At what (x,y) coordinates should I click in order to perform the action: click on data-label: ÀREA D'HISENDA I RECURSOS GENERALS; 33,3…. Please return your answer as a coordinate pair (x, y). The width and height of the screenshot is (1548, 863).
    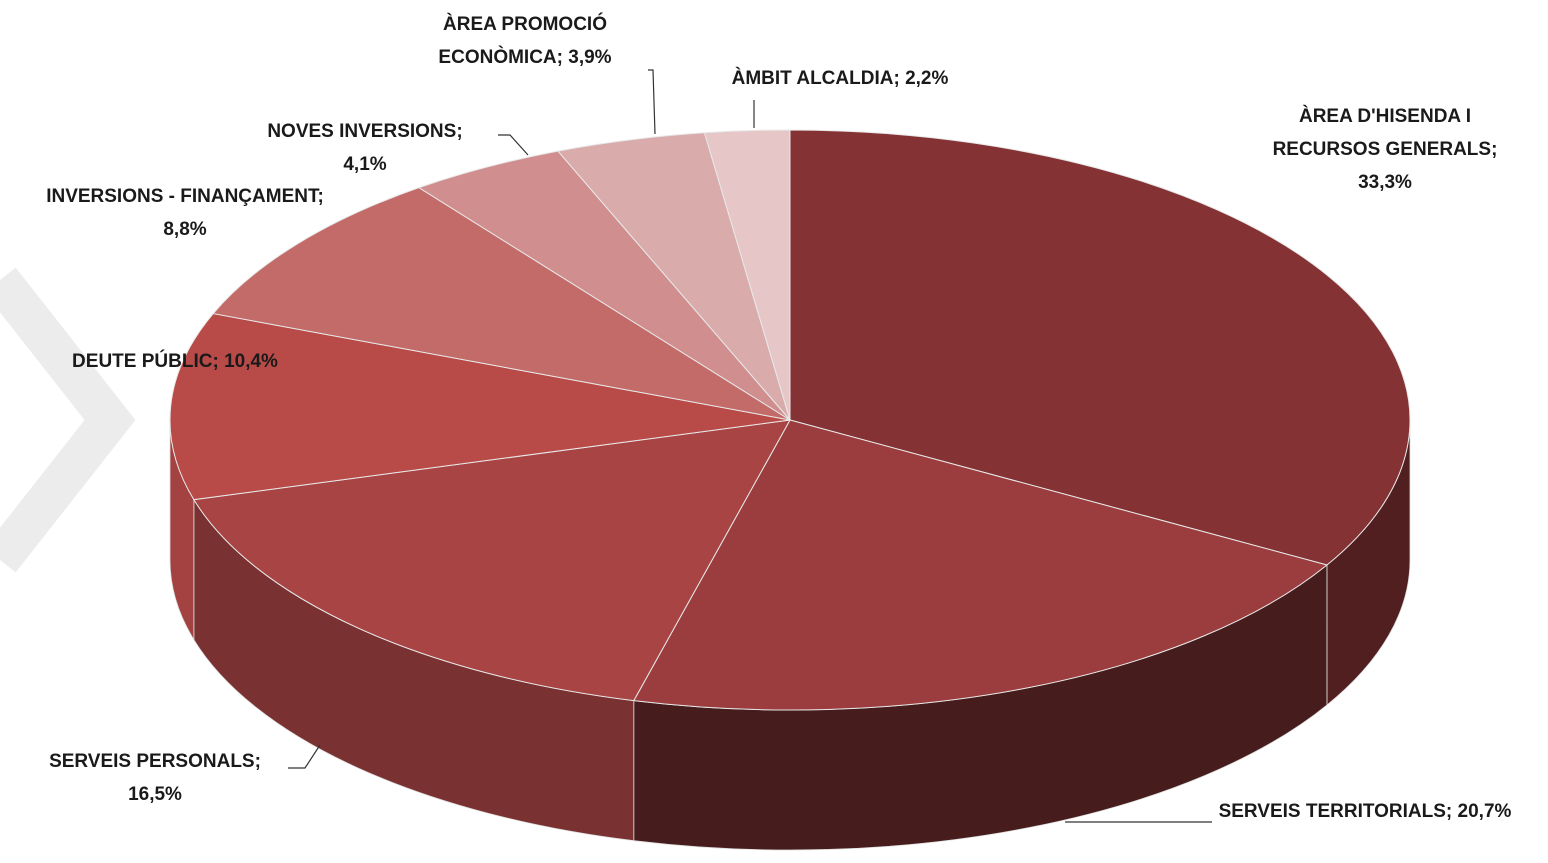
    Looking at the image, I should click on (1385, 149).